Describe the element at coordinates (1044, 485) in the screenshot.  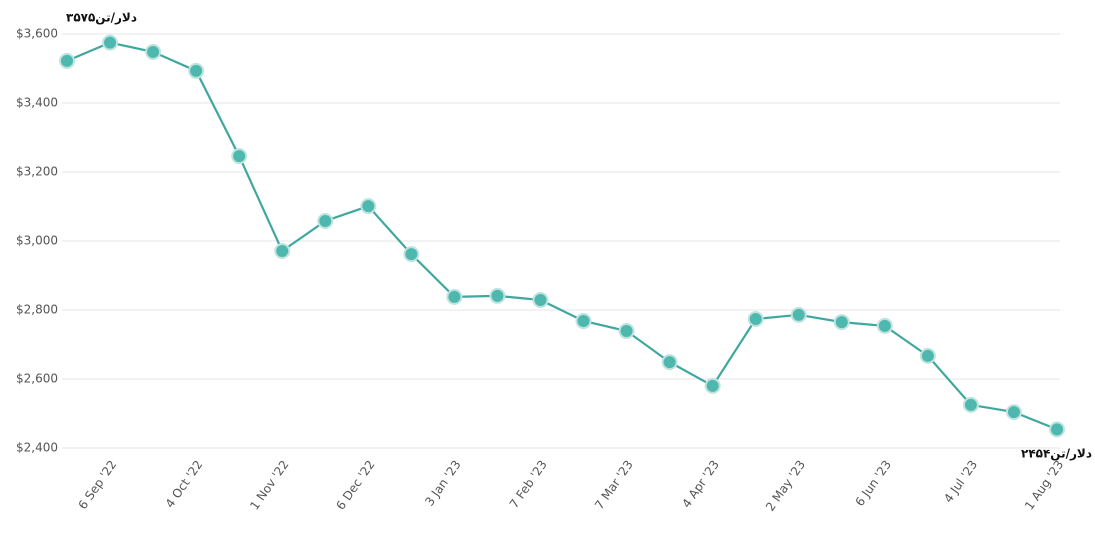
I see `x-tick-label: 1 Aug '23` at that location.